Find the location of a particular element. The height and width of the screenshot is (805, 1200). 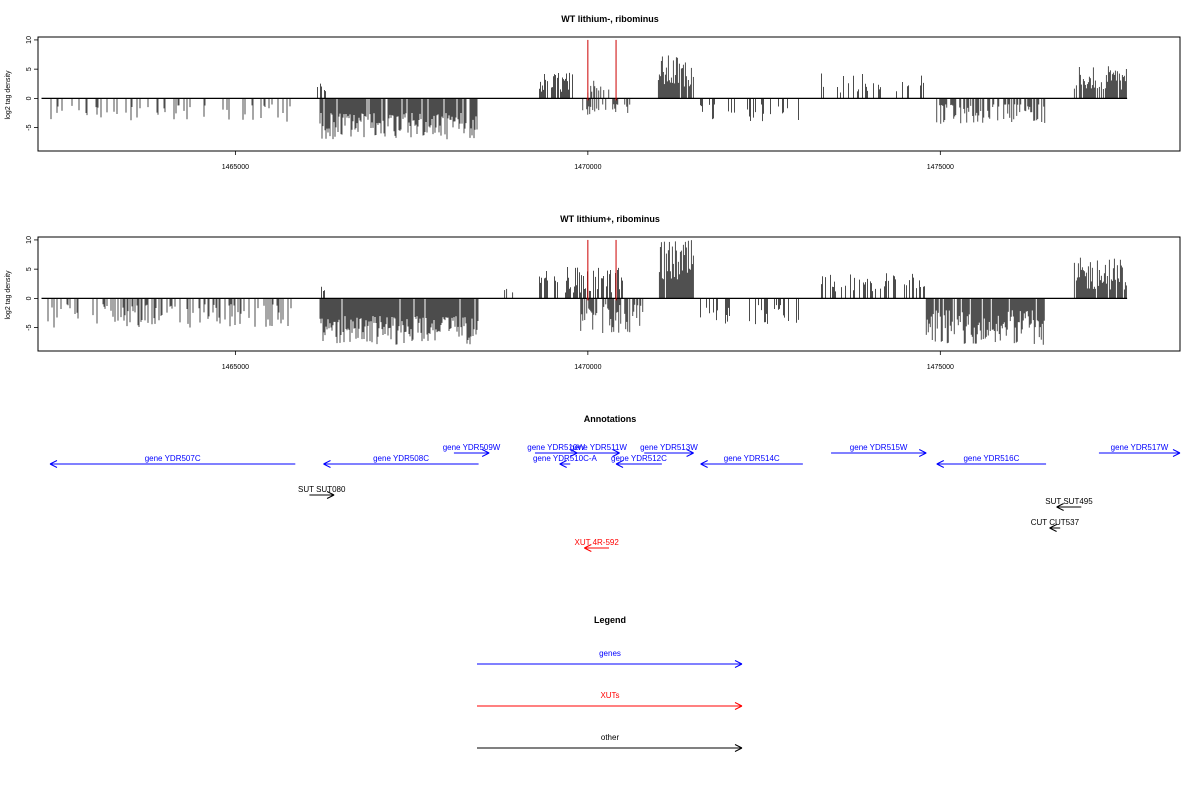

legend-label: genes is located at coordinates (610, 653).